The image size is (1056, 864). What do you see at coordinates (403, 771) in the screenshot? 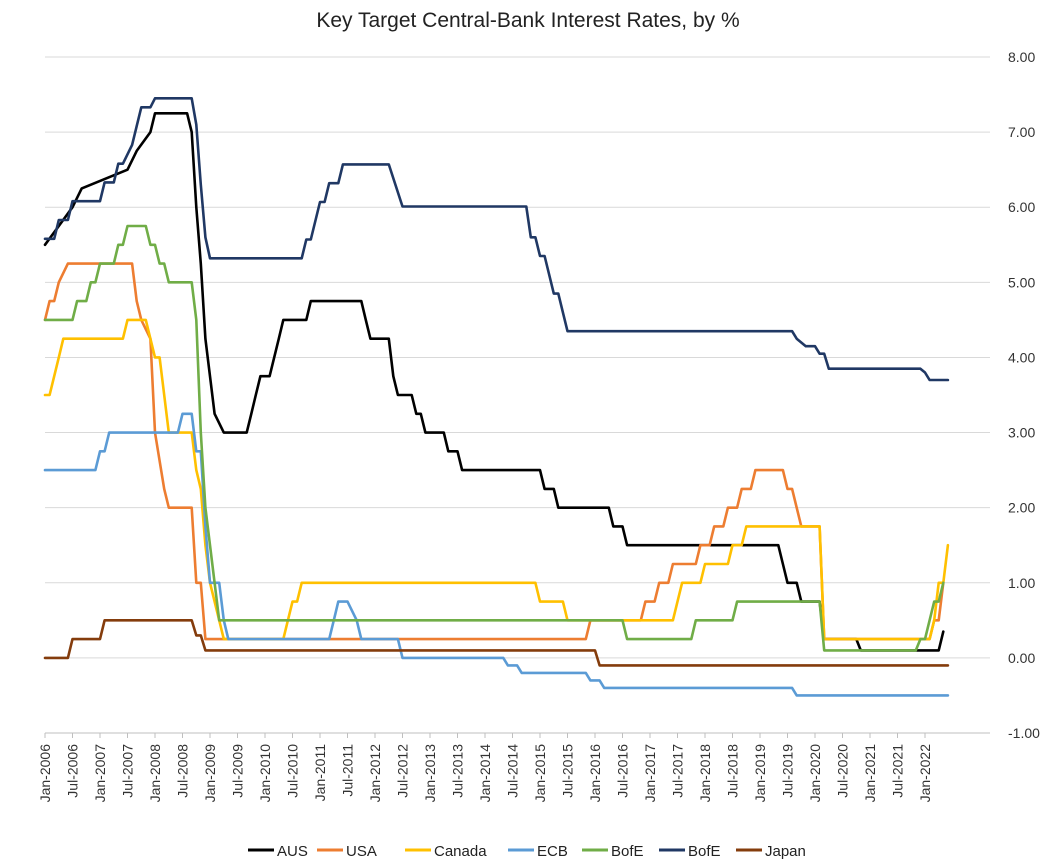
I see `x-tick-label: Jul-2012` at bounding box center [403, 771].